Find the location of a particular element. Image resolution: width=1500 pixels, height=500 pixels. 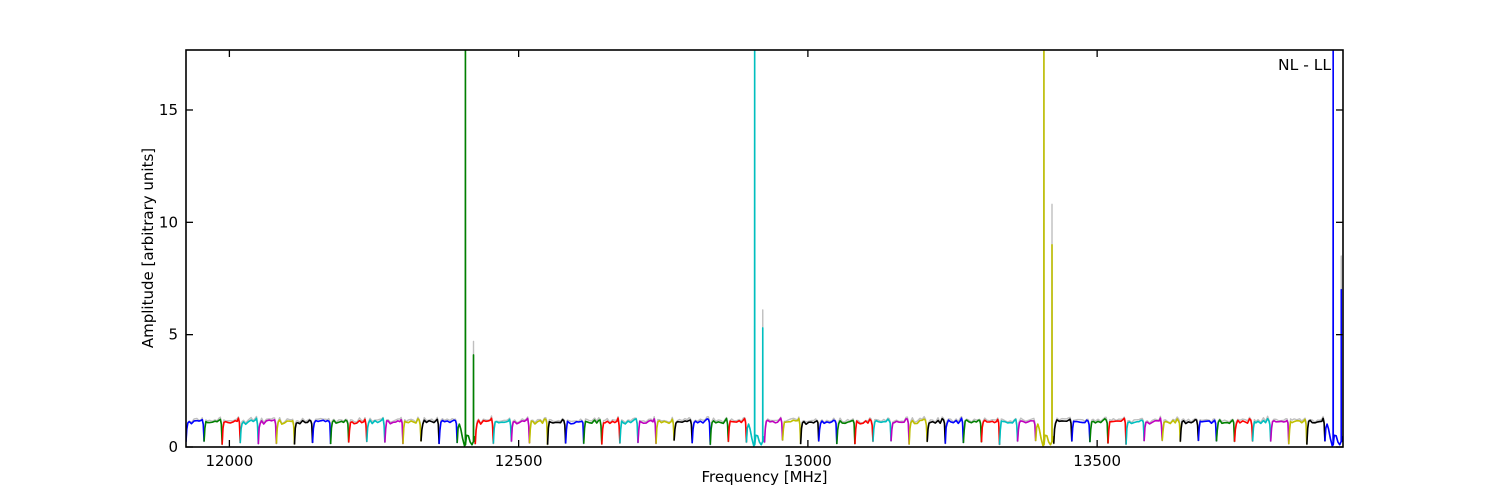

x-tick-label: 13000 is located at coordinates (808, 461).